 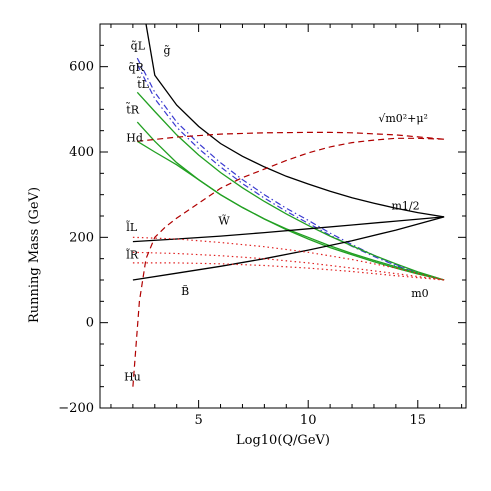 What do you see at coordinates (167, 50) in the screenshot?
I see `label-gluino: g̃` at bounding box center [167, 50].